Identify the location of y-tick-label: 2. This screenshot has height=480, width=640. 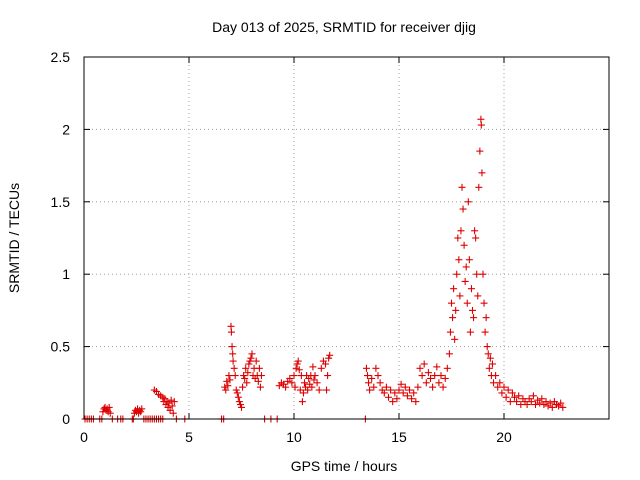
(66, 129).